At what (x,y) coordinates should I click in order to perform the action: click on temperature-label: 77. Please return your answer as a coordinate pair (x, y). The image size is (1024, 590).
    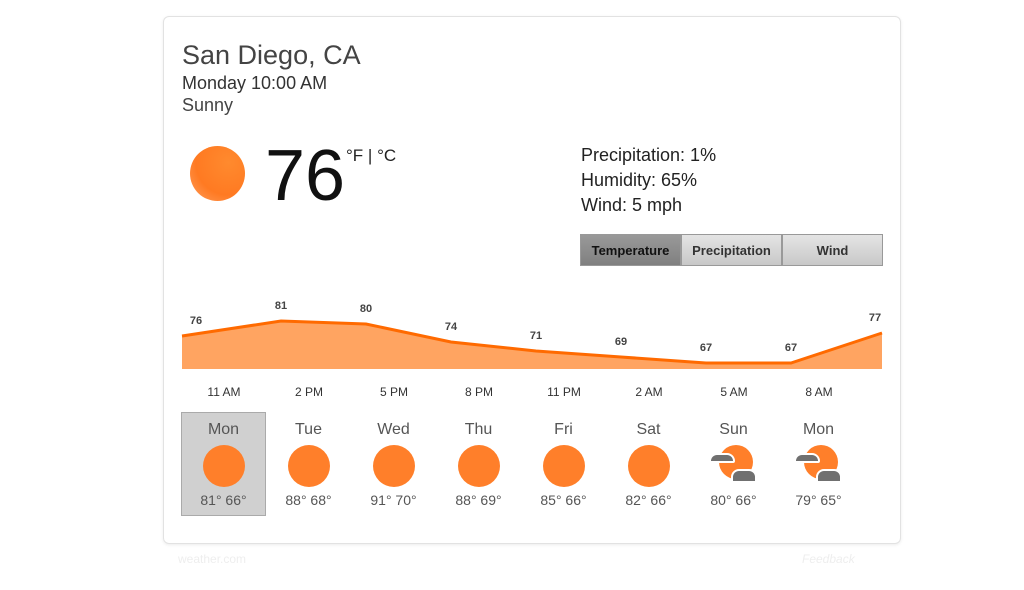
    Looking at the image, I should click on (875, 318).